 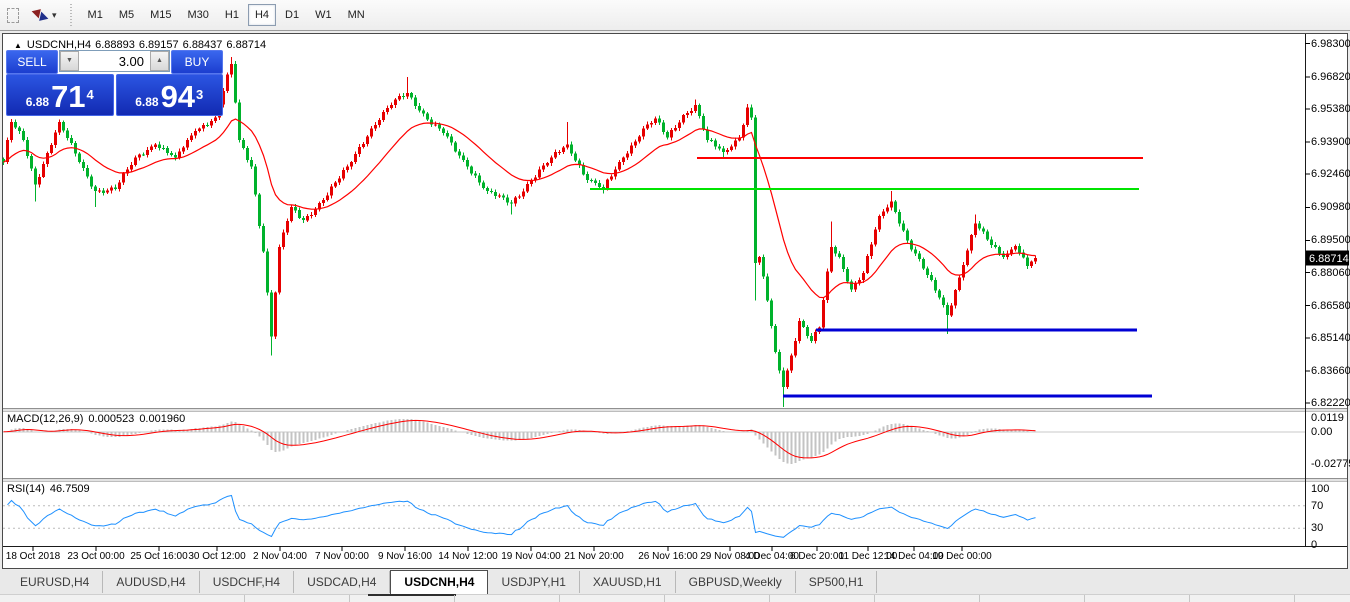 I want to click on time-axis-label: 4 Dec 04:00, so click(x=772, y=556).